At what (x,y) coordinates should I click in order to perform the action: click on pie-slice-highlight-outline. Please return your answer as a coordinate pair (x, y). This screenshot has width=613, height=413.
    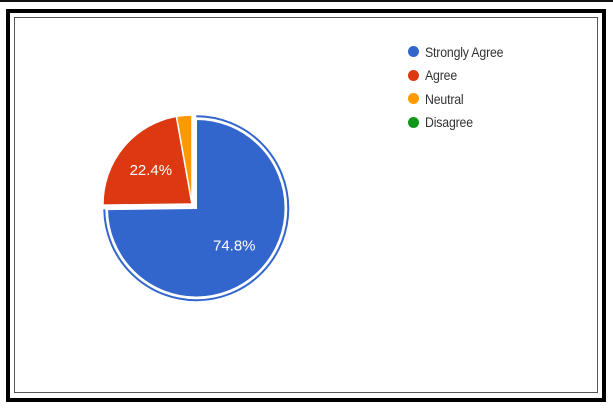
    Looking at the image, I should click on (196, 208).